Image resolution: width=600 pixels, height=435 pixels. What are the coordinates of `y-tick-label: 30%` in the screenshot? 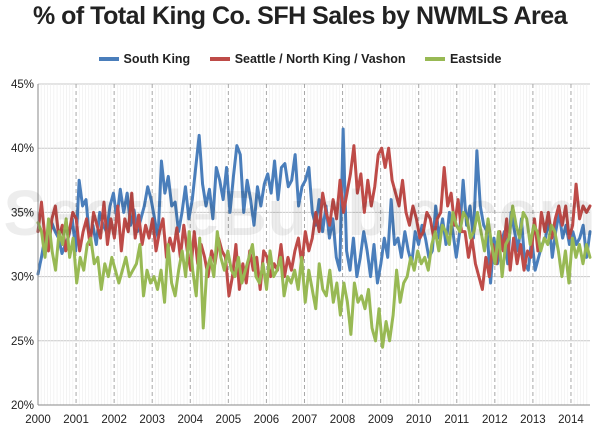 It's located at (22, 278).